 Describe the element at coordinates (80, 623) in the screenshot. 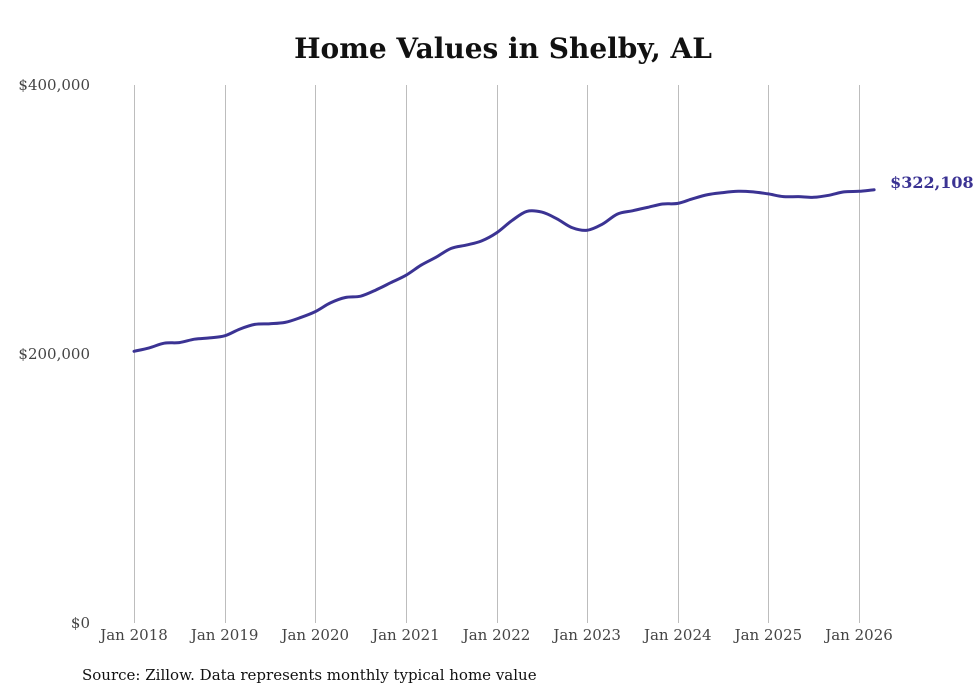

I see `y-tick-label: $0` at that location.